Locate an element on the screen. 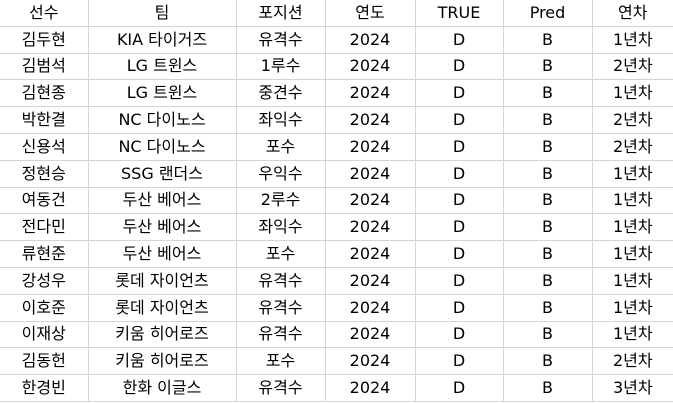 The height and width of the screenshot is (403, 673). cell-player: 정현승 is located at coordinates (44, 173).